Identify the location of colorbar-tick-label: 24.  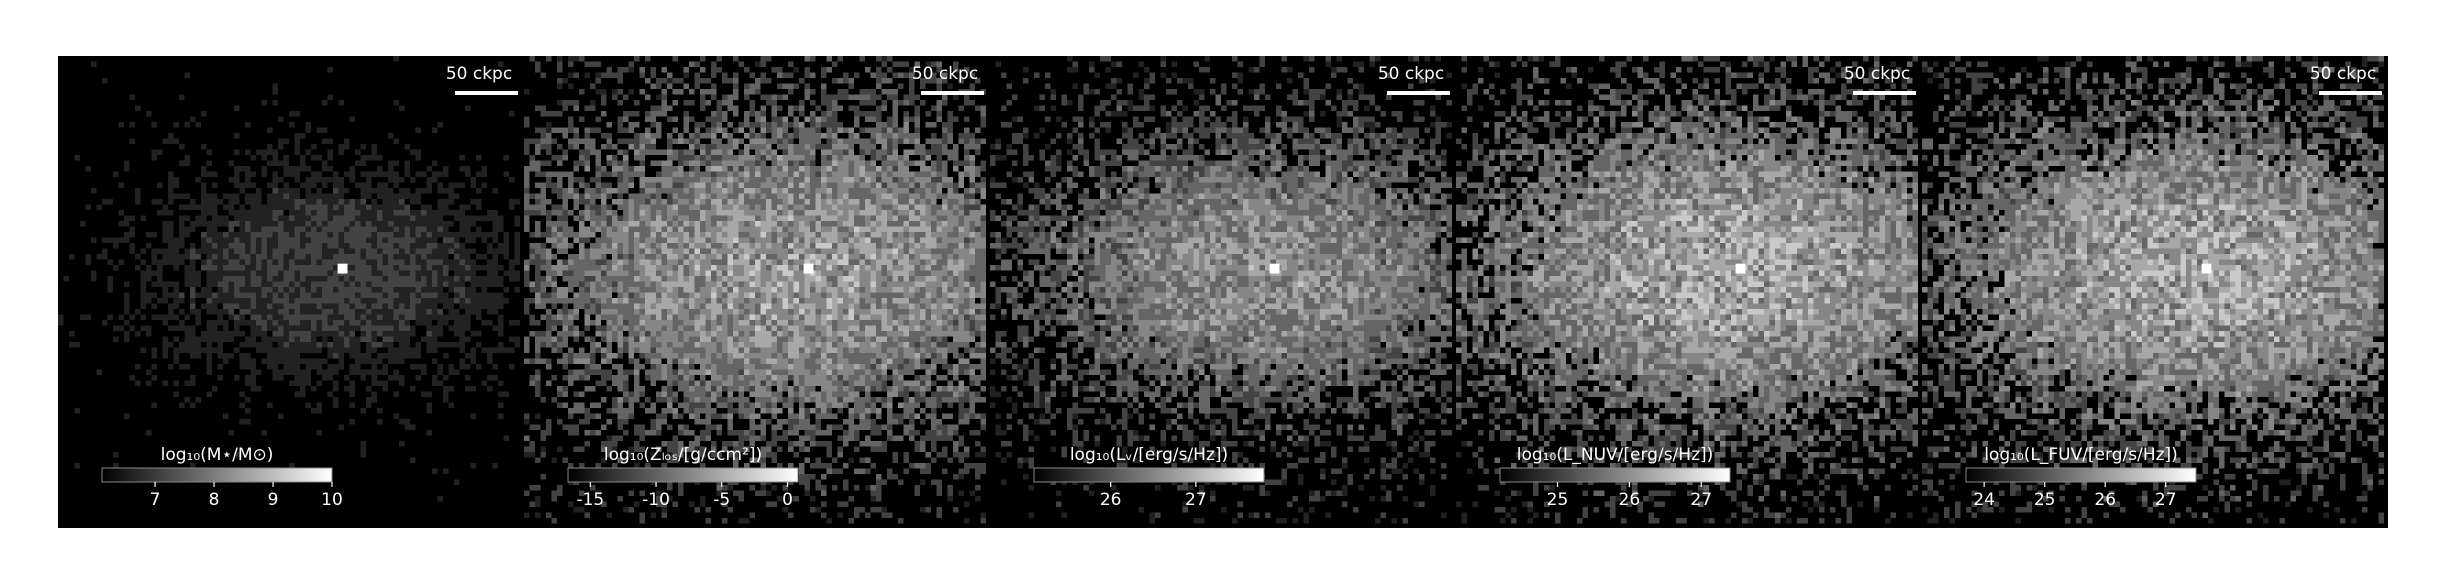
(1984, 500).